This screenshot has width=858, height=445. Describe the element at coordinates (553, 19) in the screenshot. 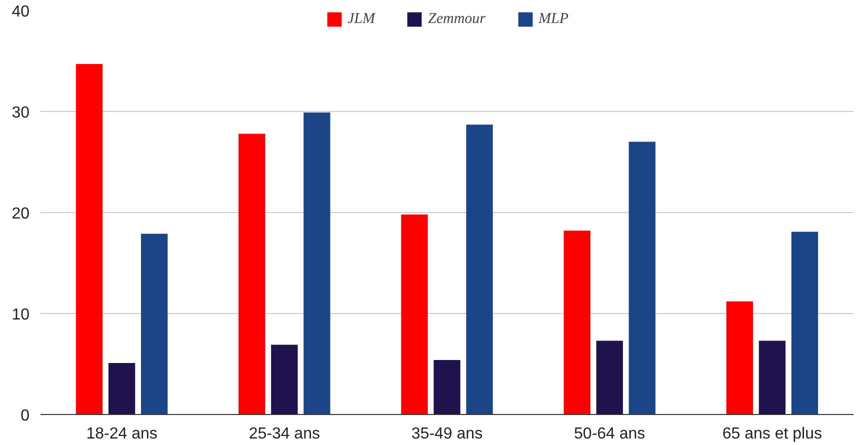

I see `legend-label: MLP` at that location.